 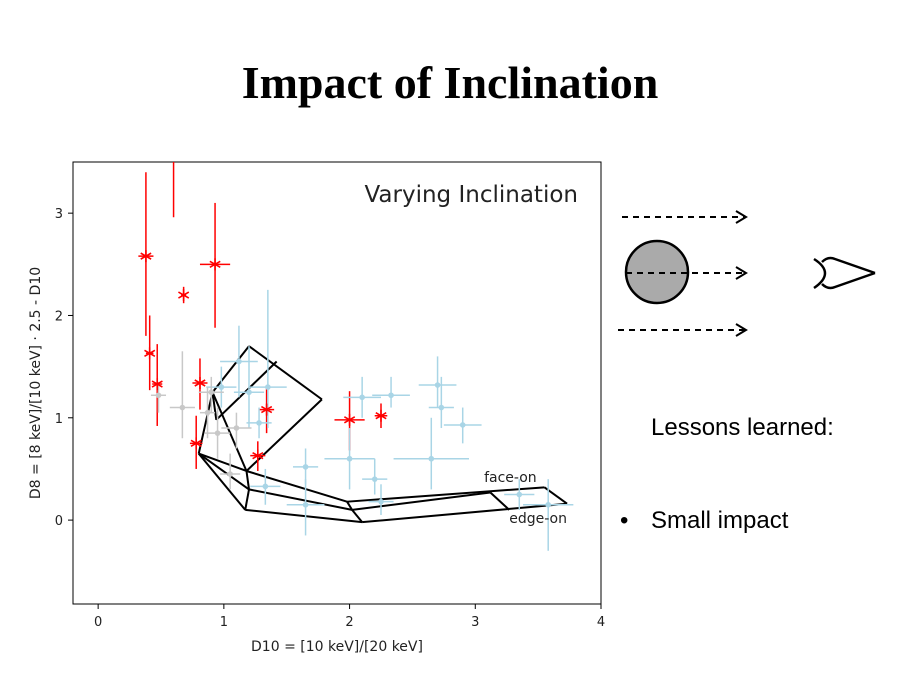 What do you see at coordinates (382, 434) in the screenshot?
I see `model-grid` at bounding box center [382, 434].